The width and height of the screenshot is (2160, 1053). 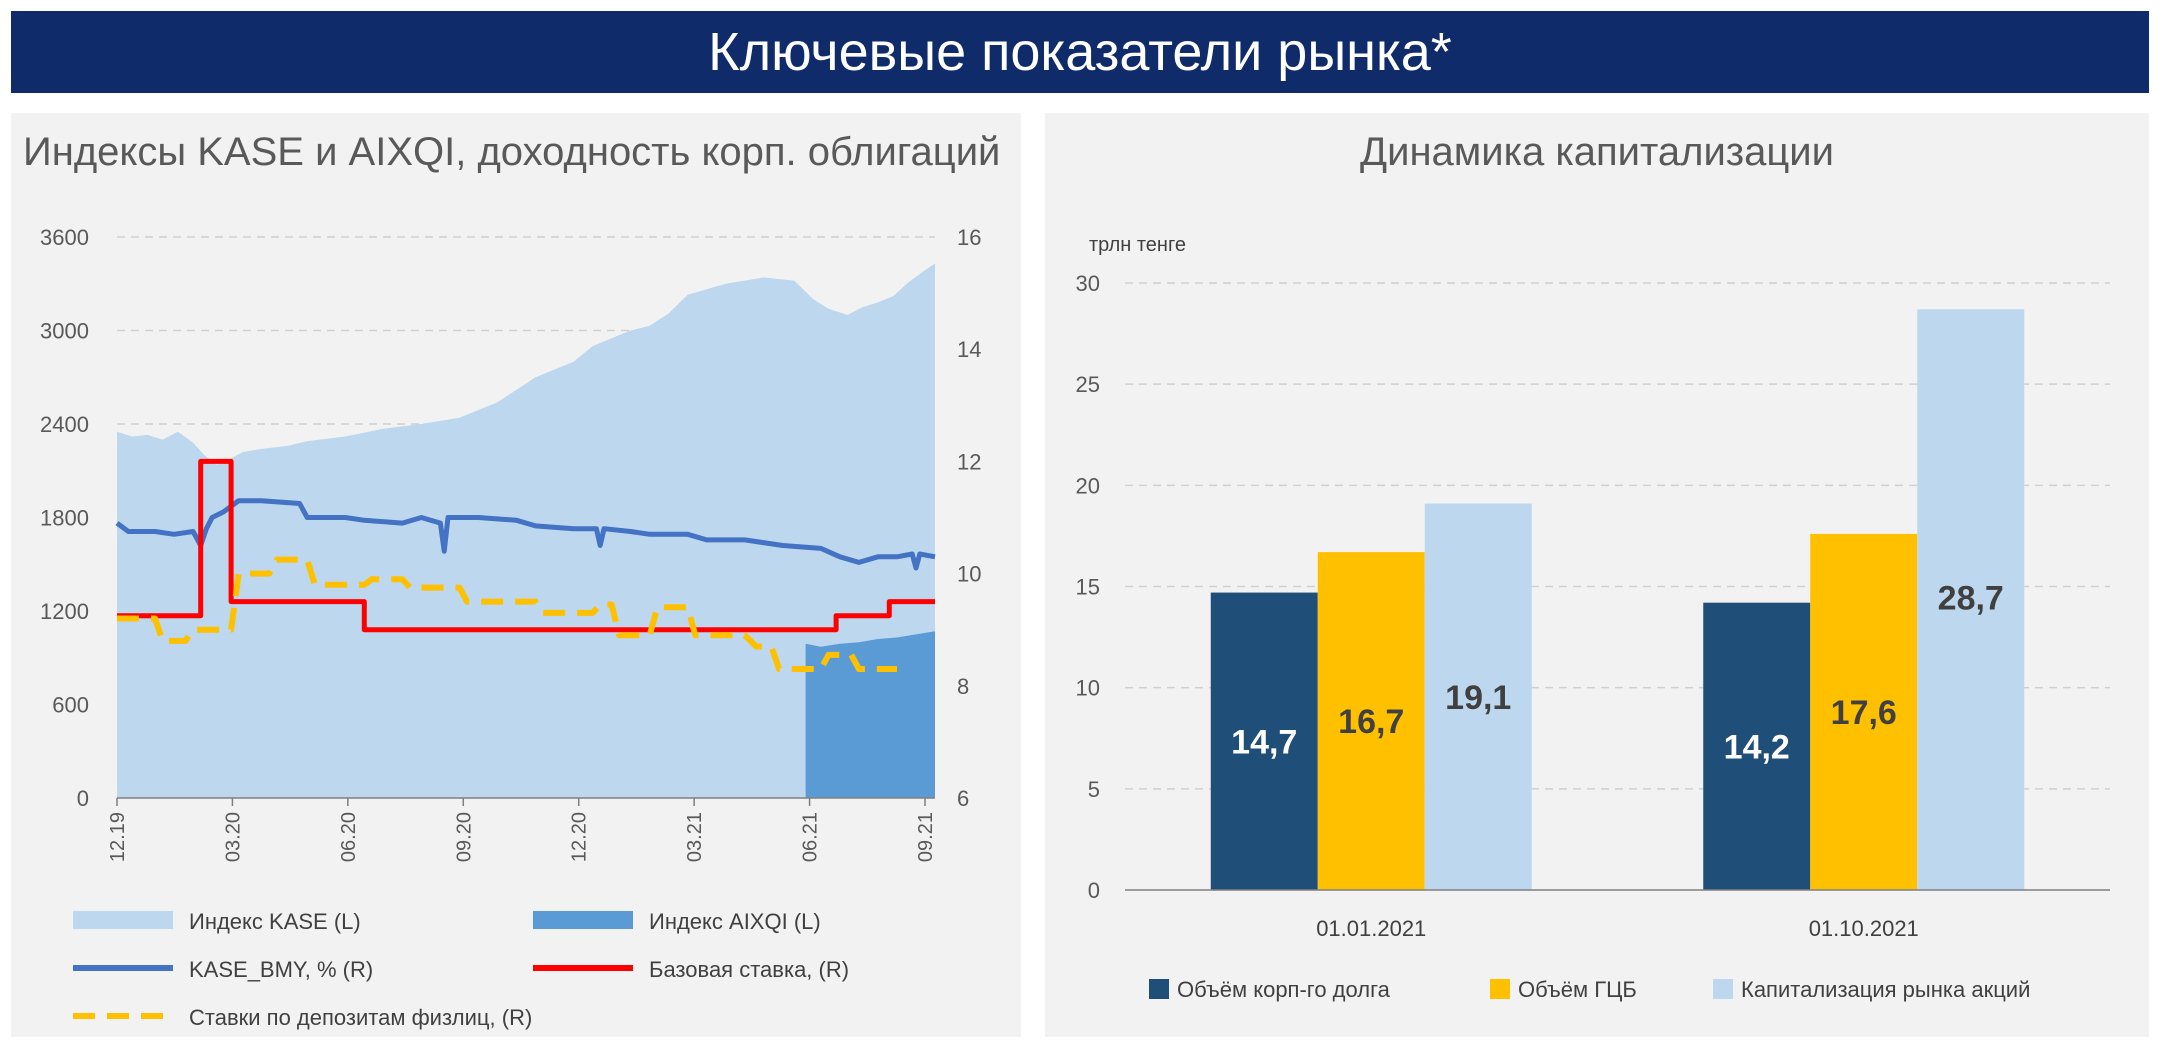 I want to click on right-axis-tick-label: 6, so click(x=963, y=798).